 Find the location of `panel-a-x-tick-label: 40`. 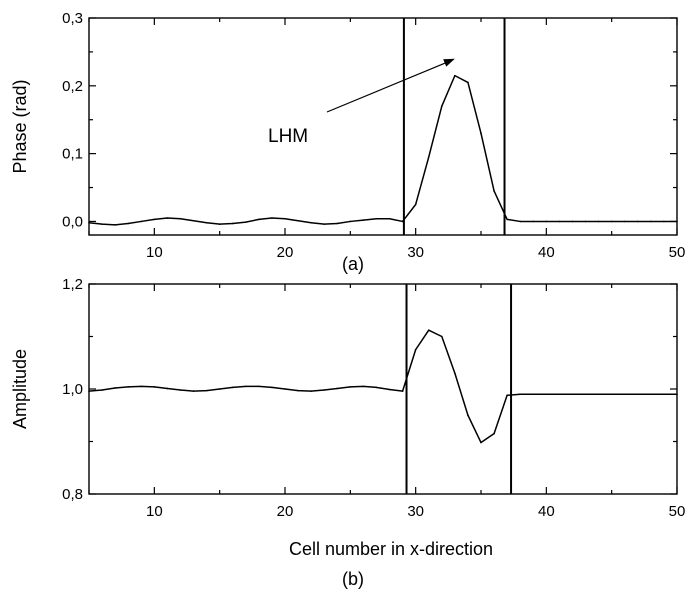

panel-a-x-tick-label: 40 is located at coordinates (546, 252).